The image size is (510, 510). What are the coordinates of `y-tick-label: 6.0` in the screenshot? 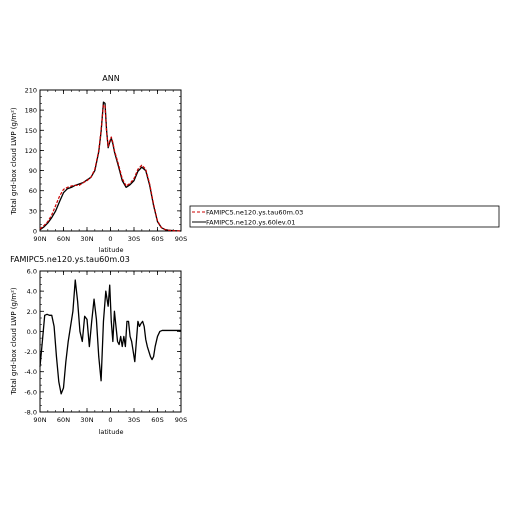 It's located at (32, 272).